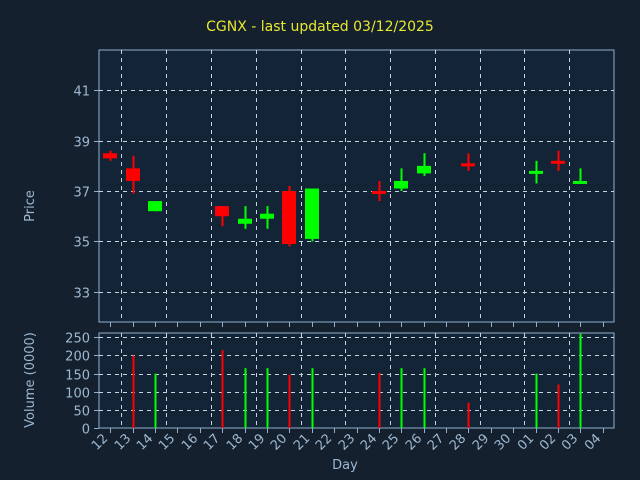 The width and height of the screenshot is (640, 480). What do you see at coordinates (345, 465) in the screenshot?
I see `day-axis-label: Day` at bounding box center [345, 465].